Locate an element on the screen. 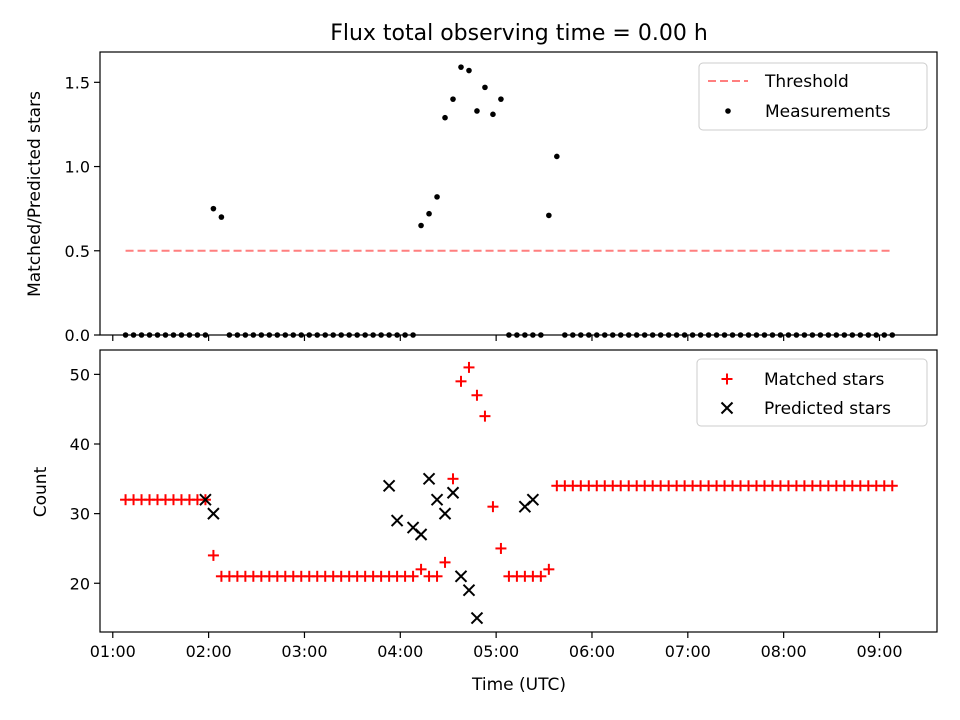  bottom-x-tick-label: 08:00 is located at coordinates (784, 651).